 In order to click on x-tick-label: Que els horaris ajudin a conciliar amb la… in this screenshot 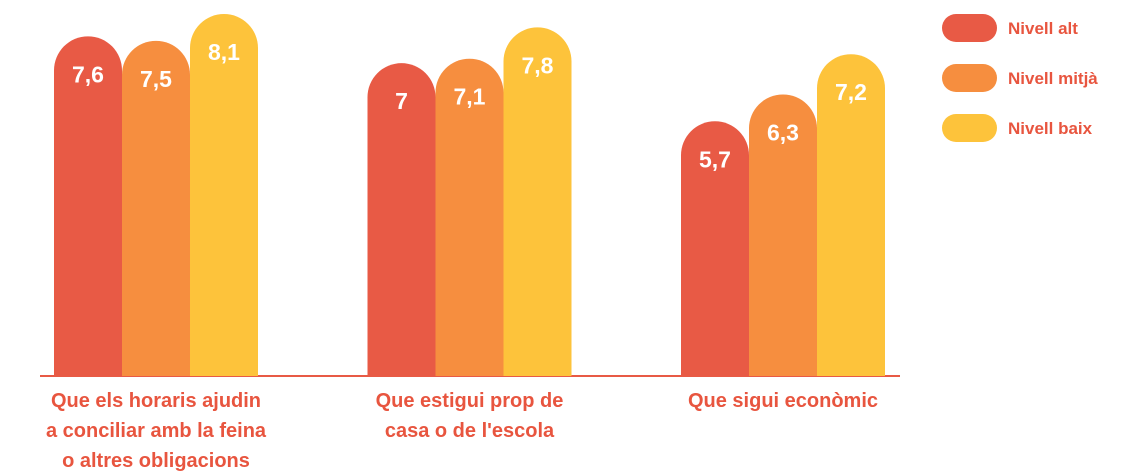, I will do `click(156, 431)`.